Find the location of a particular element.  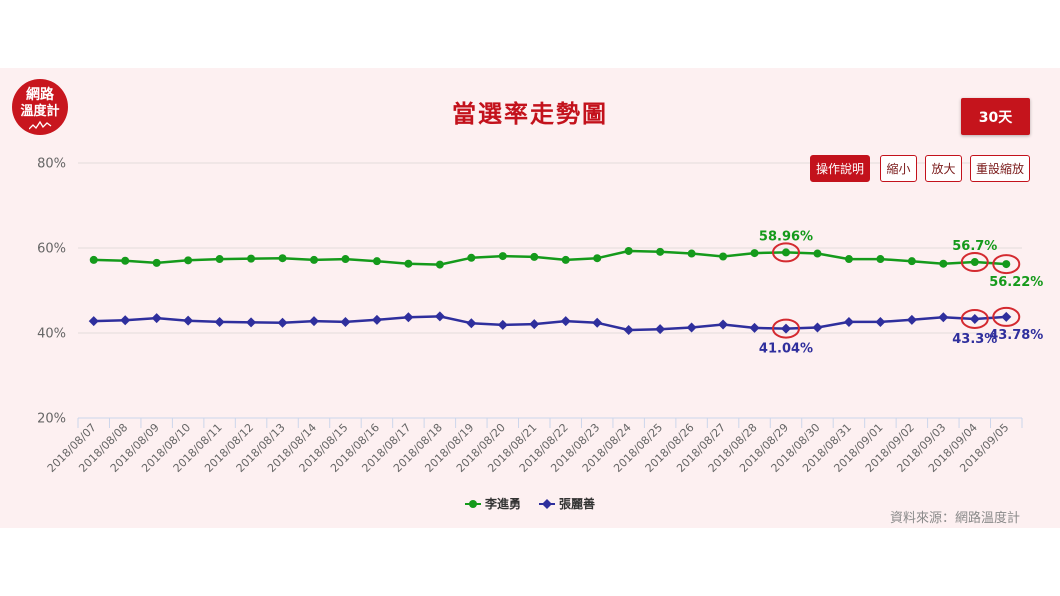

zoom-in-button: 放大 is located at coordinates (943, 168).